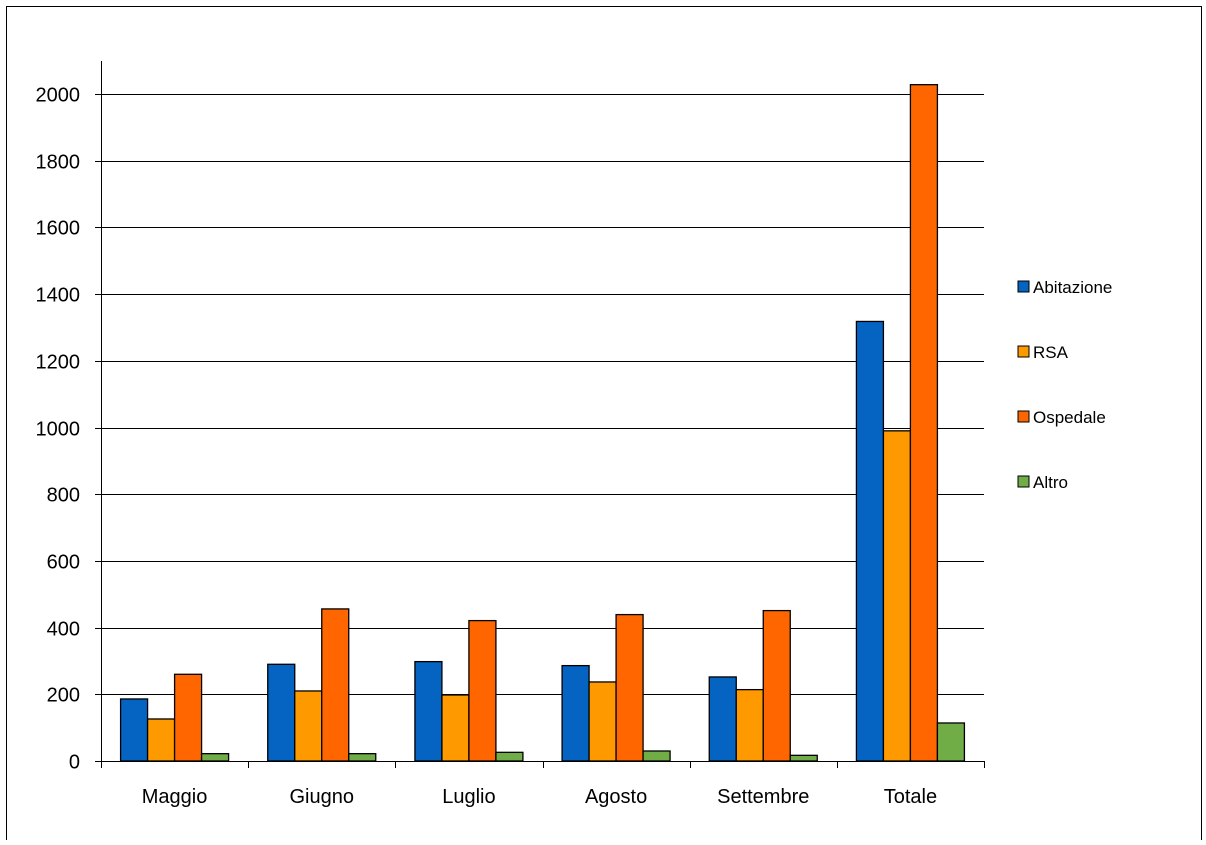 This screenshot has height=845, width=1206. Describe the element at coordinates (281, 712) in the screenshot. I see `bar-abitazione-giugno` at that location.